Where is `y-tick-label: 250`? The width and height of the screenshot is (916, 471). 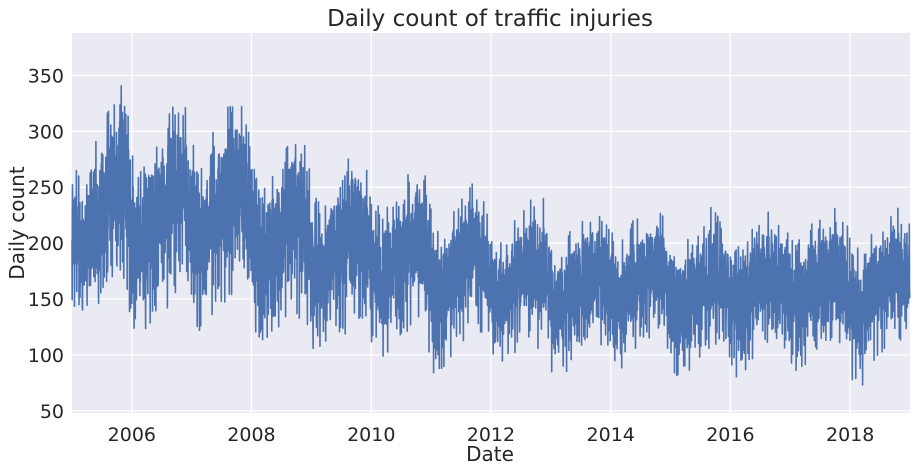 y-tick-label: 250 is located at coordinates (46, 188).